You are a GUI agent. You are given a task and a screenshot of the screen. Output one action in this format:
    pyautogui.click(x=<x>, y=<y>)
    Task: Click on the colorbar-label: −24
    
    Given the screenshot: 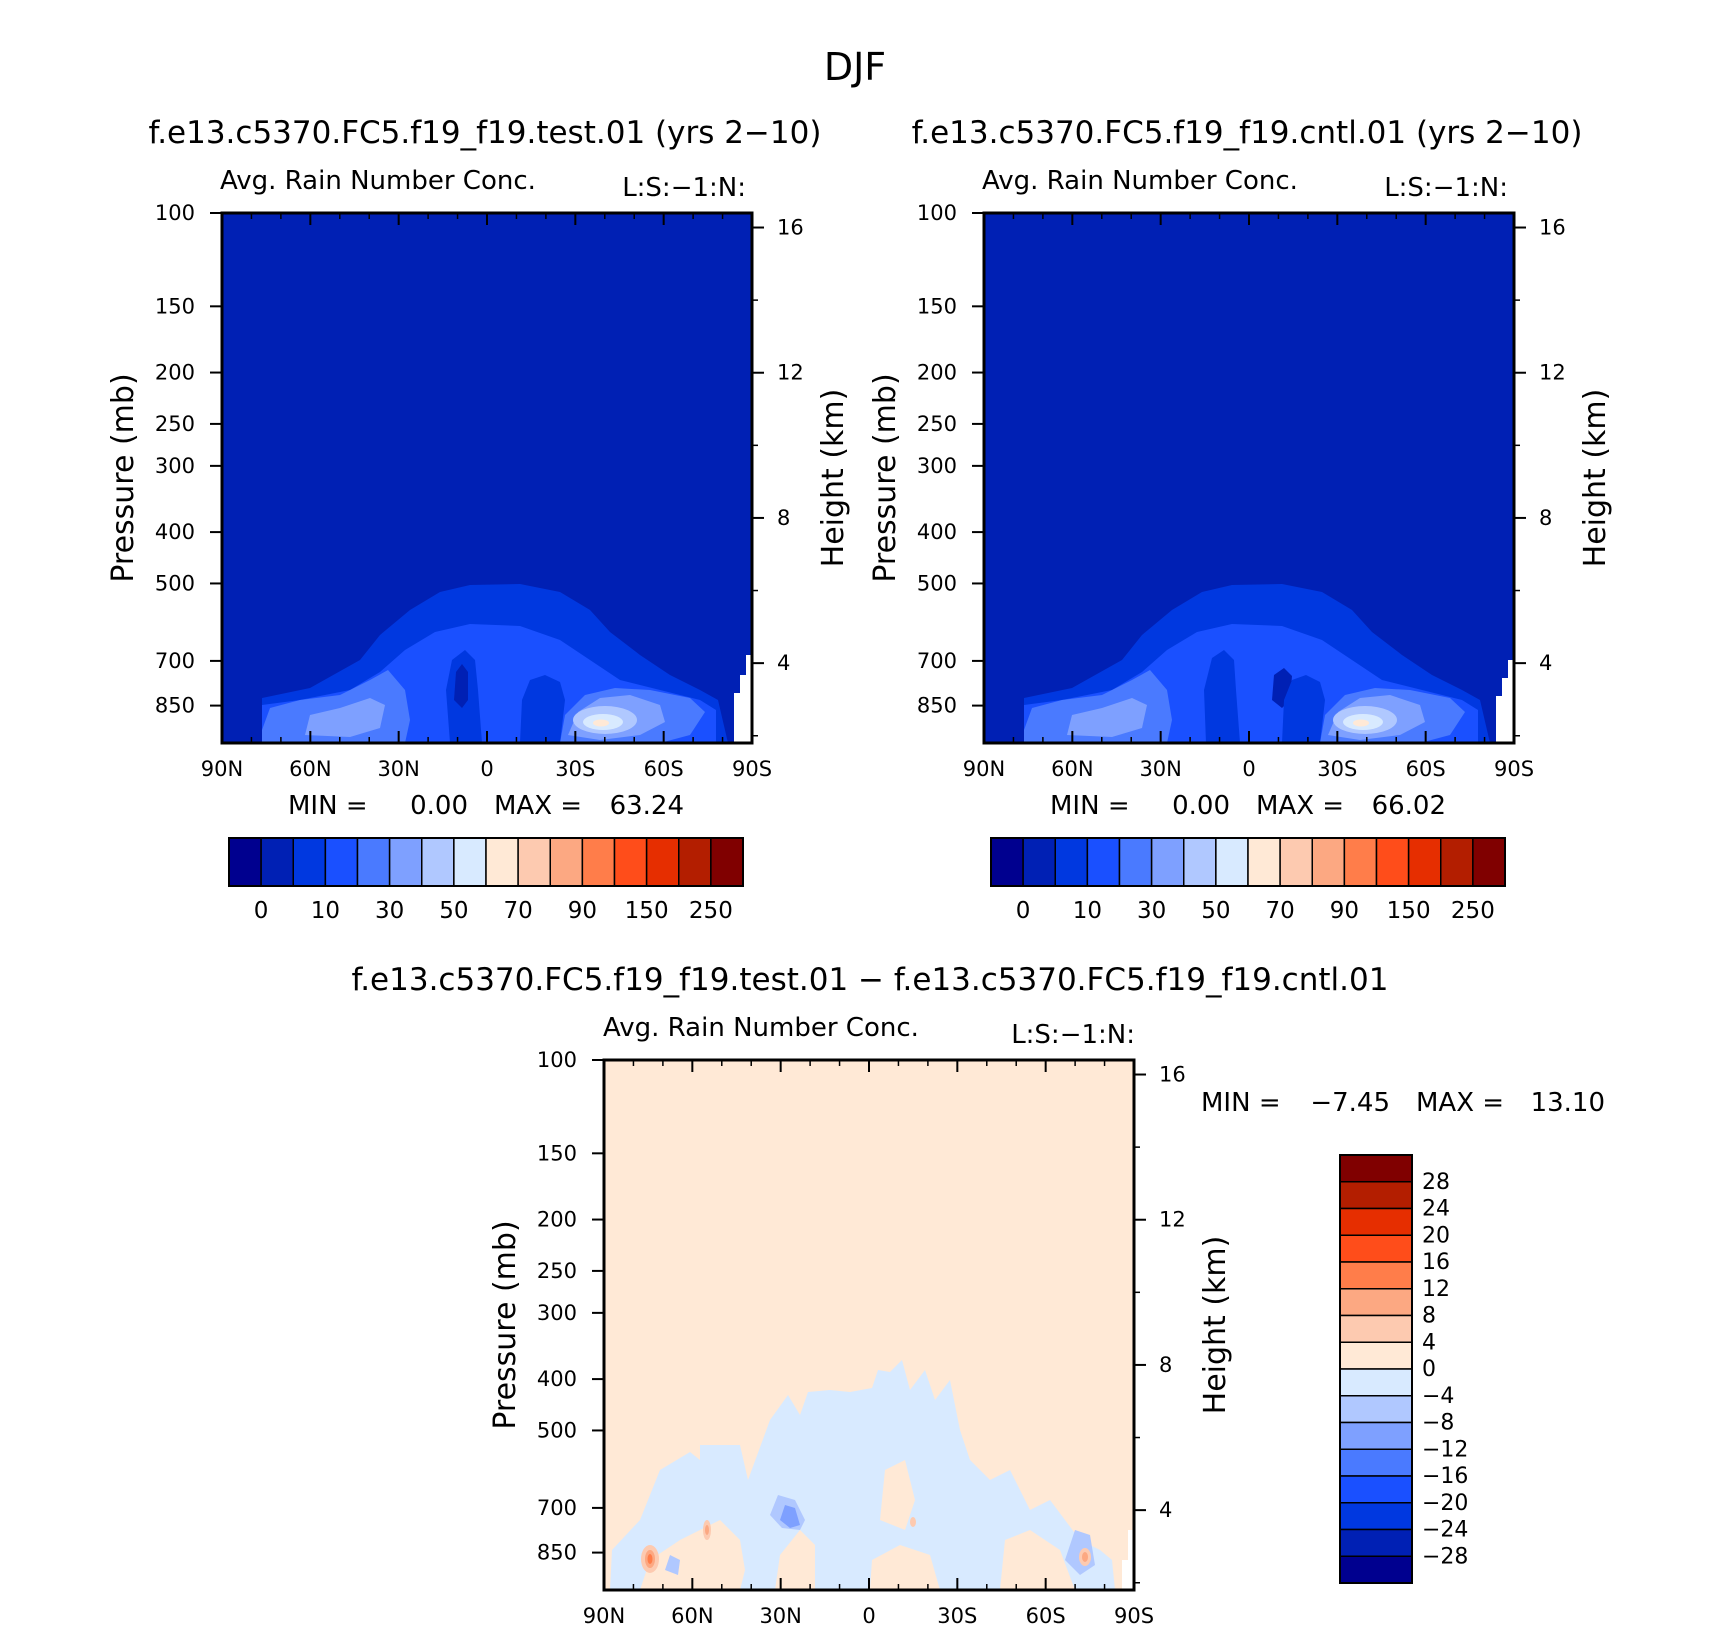 What is the action you would take?
    pyautogui.click(x=1445, y=1530)
    